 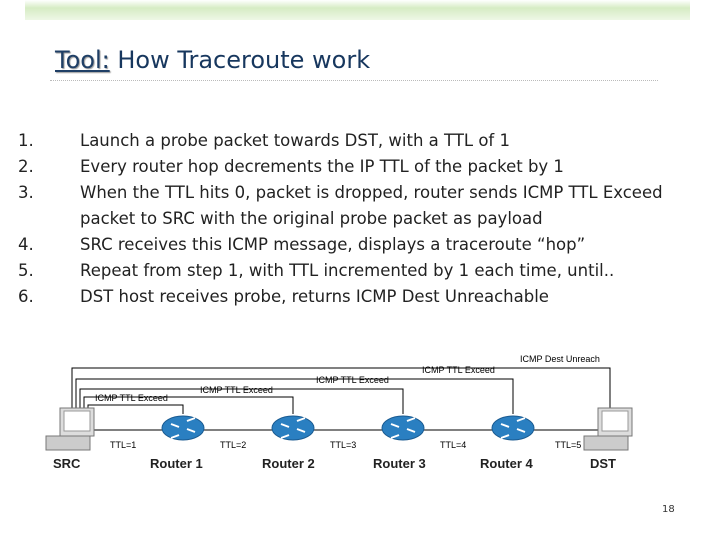 I want to click on ttl-label: TTL=4, so click(x=453, y=445).